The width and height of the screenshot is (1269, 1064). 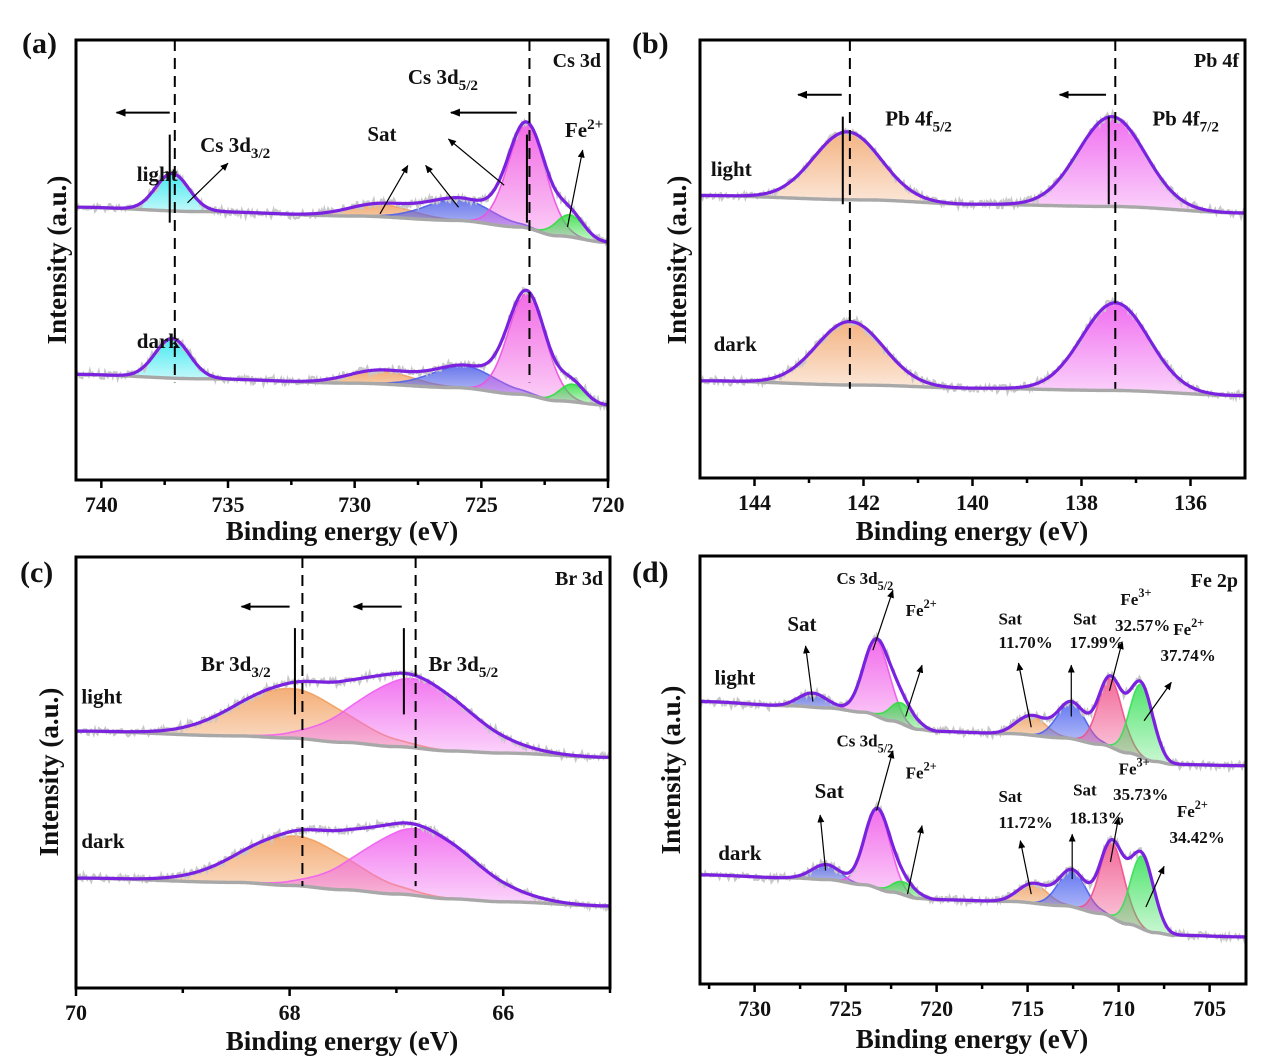 I want to click on panel-label: (b), so click(x=650, y=43).